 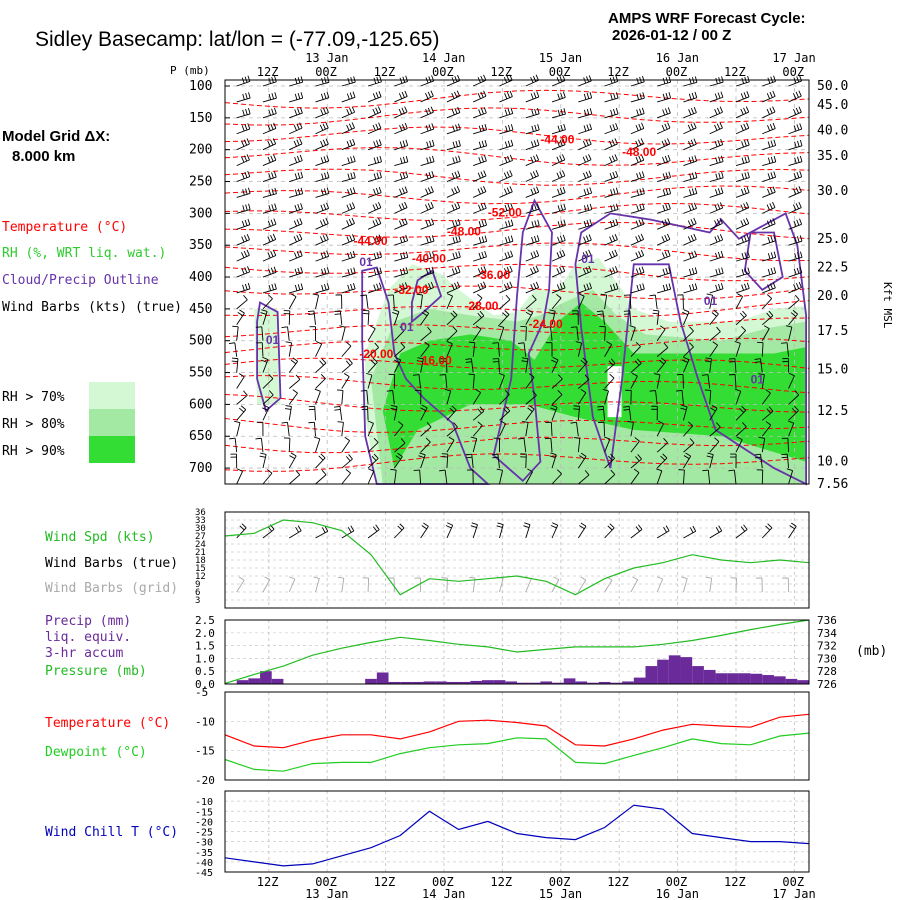 What do you see at coordinates (501, 531) in the screenshot?
I see `wind-barb-true` at bounding box center [501, 531].